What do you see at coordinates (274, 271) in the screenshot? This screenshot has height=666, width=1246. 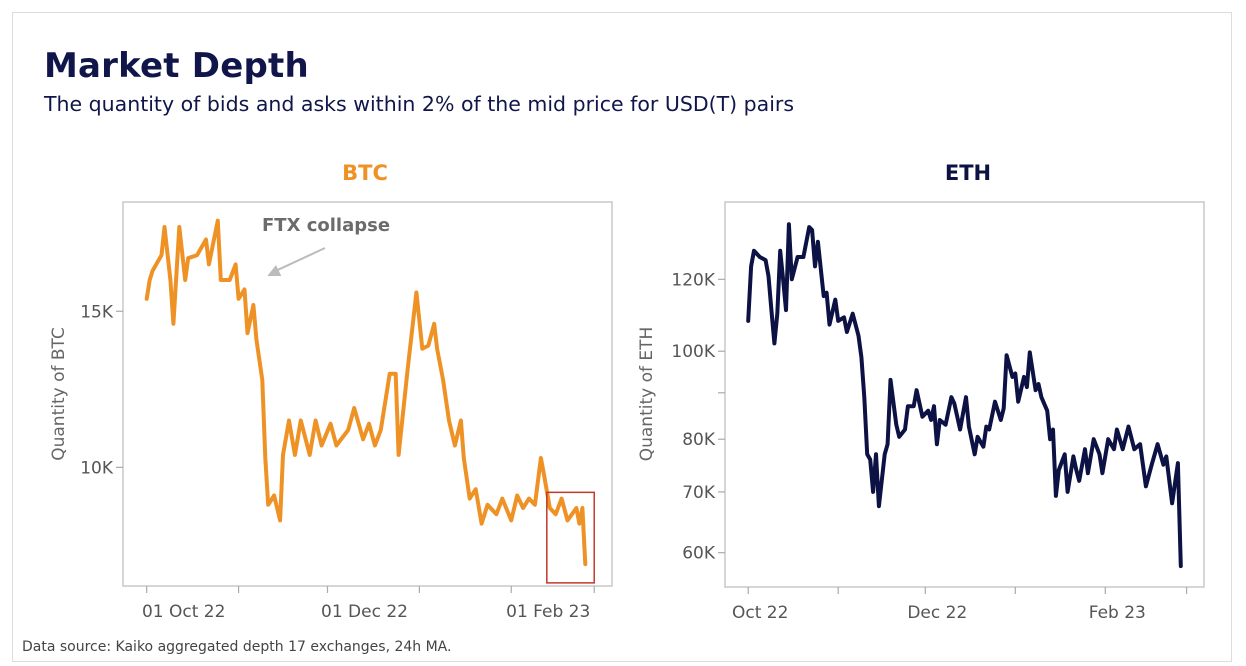 I see `annotation-arrowhead-icon` at bounding box center [274, 271].